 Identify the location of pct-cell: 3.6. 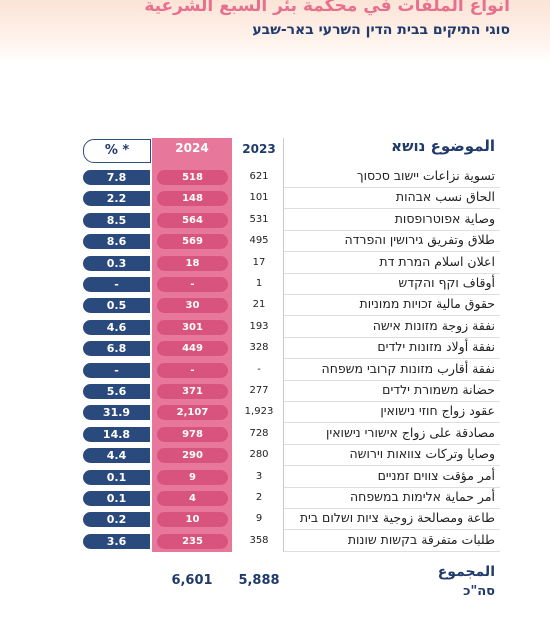
(116, 541).